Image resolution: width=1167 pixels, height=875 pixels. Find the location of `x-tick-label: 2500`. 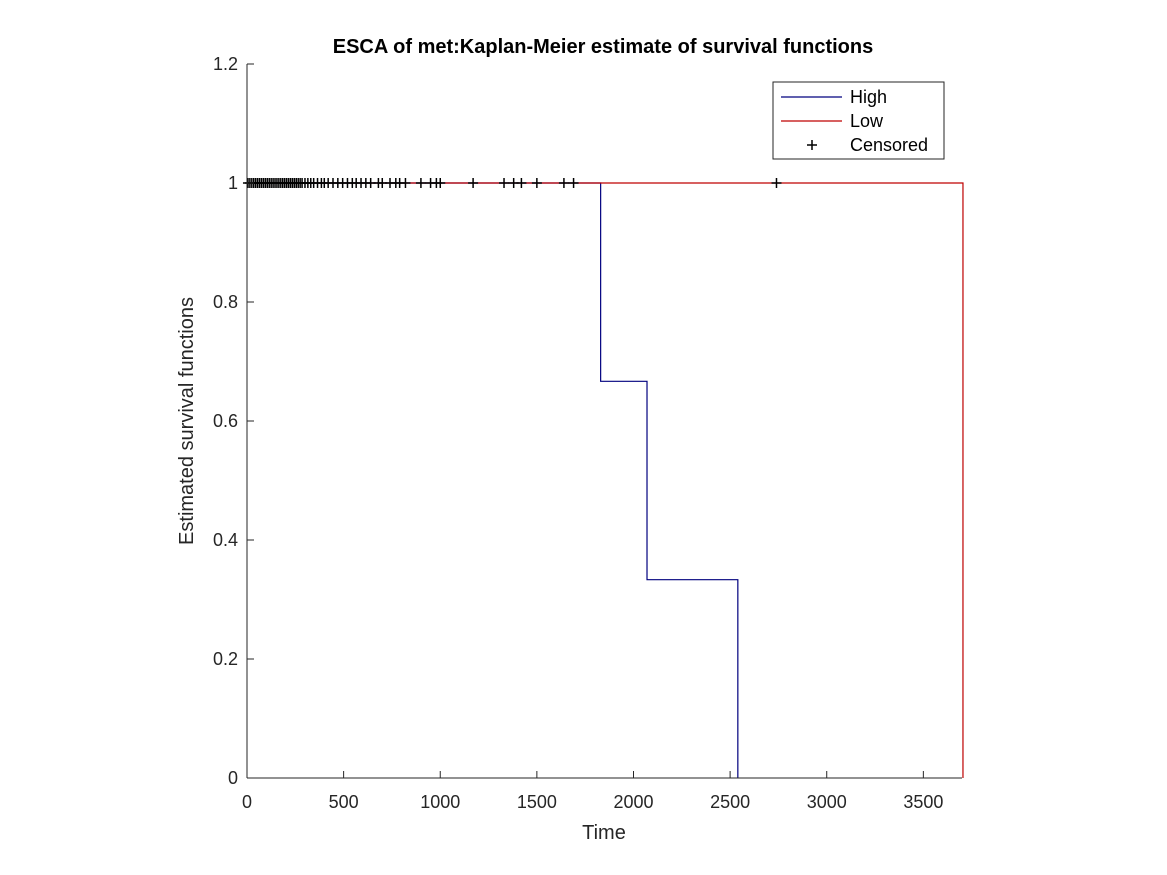

x-tick-label: 2500 is located at coordinates (730, 802).